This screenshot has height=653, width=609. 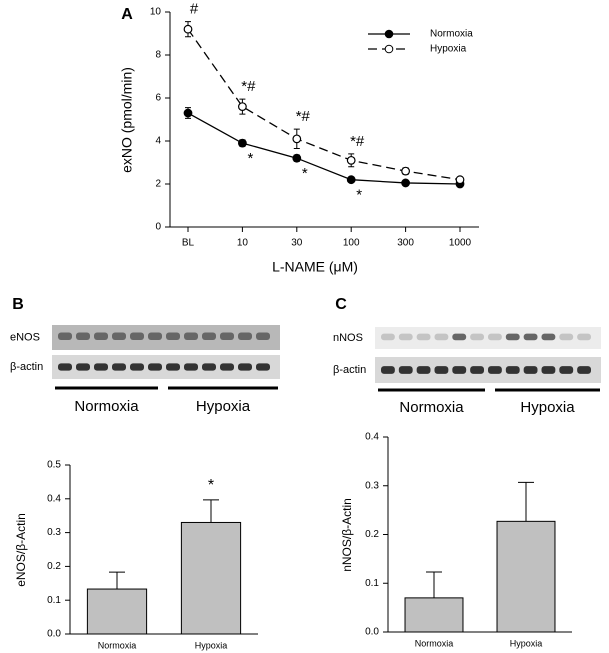 I want to click on x-tick-label: 1000, so click(x=460, y=243).